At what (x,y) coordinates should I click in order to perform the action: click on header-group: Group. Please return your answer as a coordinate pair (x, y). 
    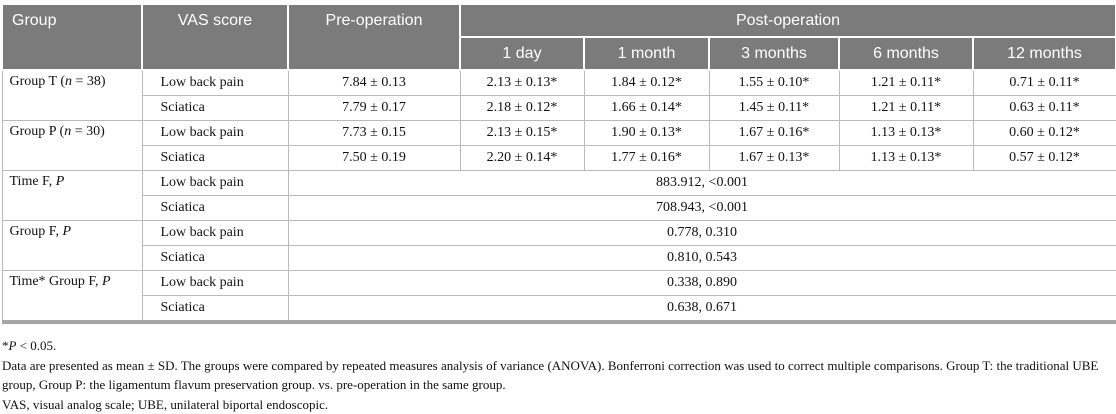
    Looking at the image, I should click on (72, 37).